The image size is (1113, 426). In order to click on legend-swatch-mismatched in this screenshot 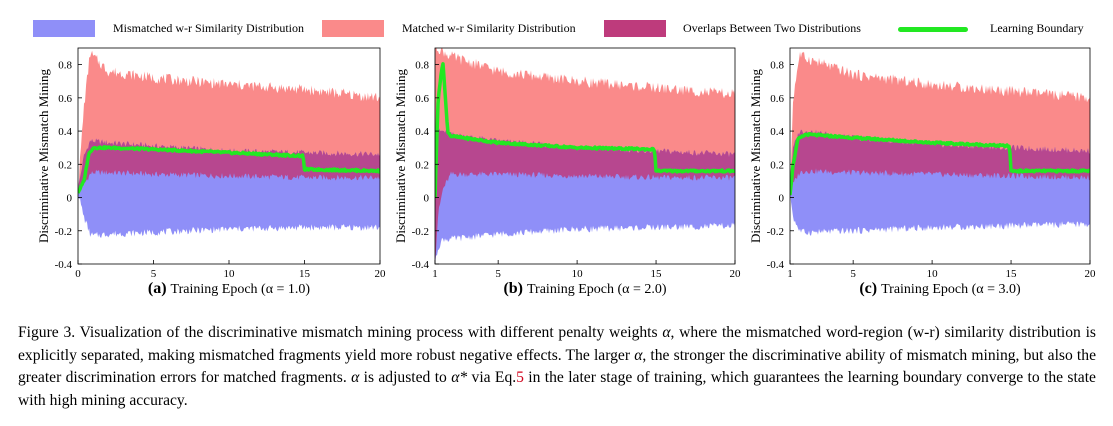, I will do `click(64, 28)`.